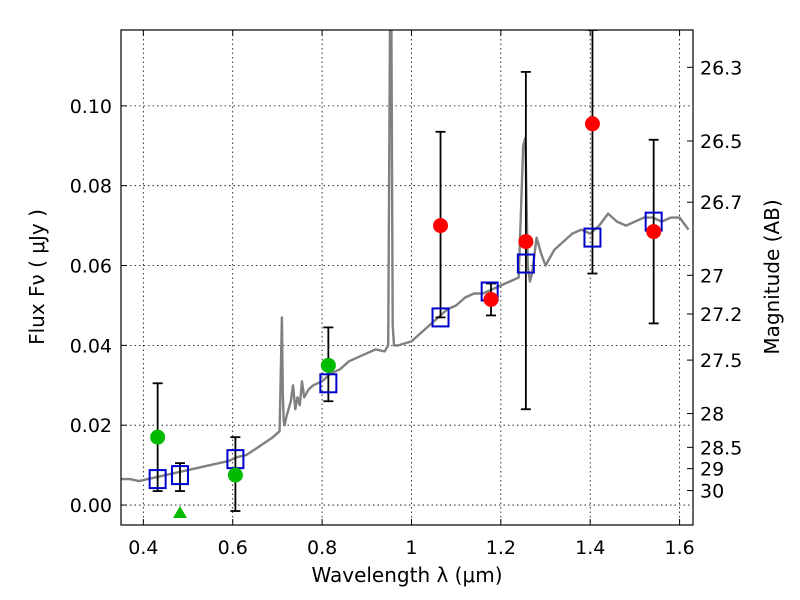 The image size is (800, 600). I want to click on x-tick-label: 1.6, so click(679, 548).